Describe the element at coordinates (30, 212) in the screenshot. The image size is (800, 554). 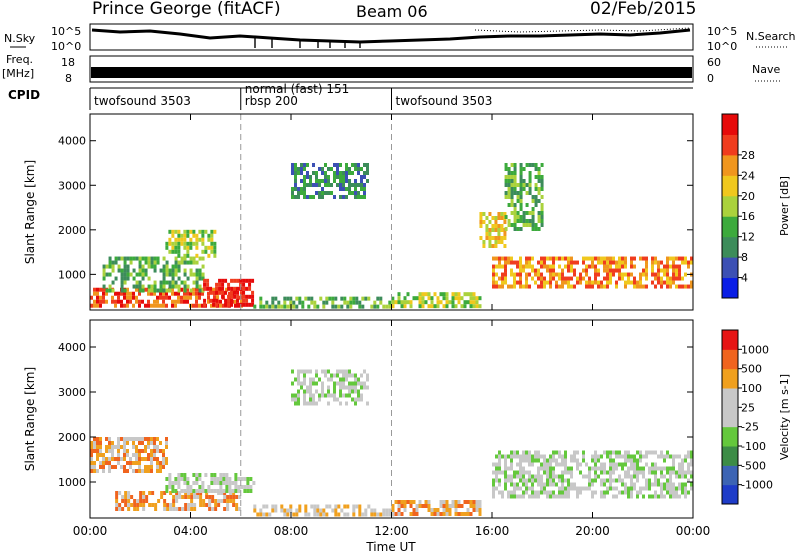
I see `y-axis-title: Slant Range [km]` at that location.